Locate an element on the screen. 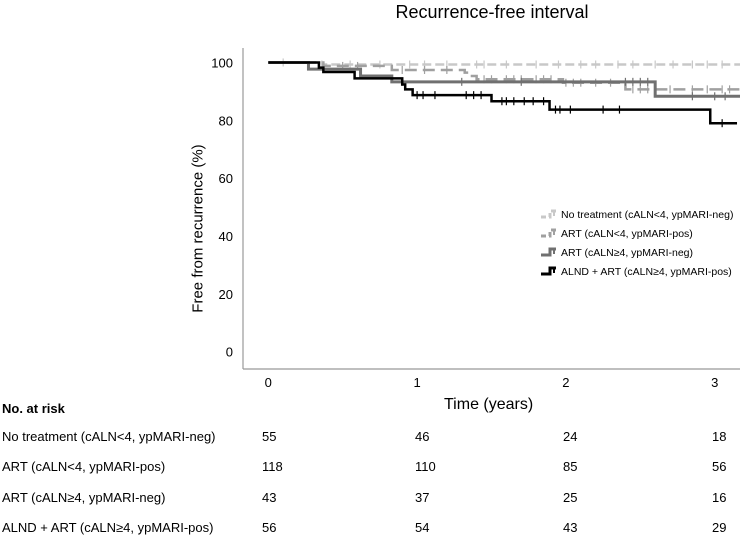 This screenshot has height=536, width=749. legend-label: ART (cALN≥4, ypMARI-neg) is located at coordinates (627, 253).